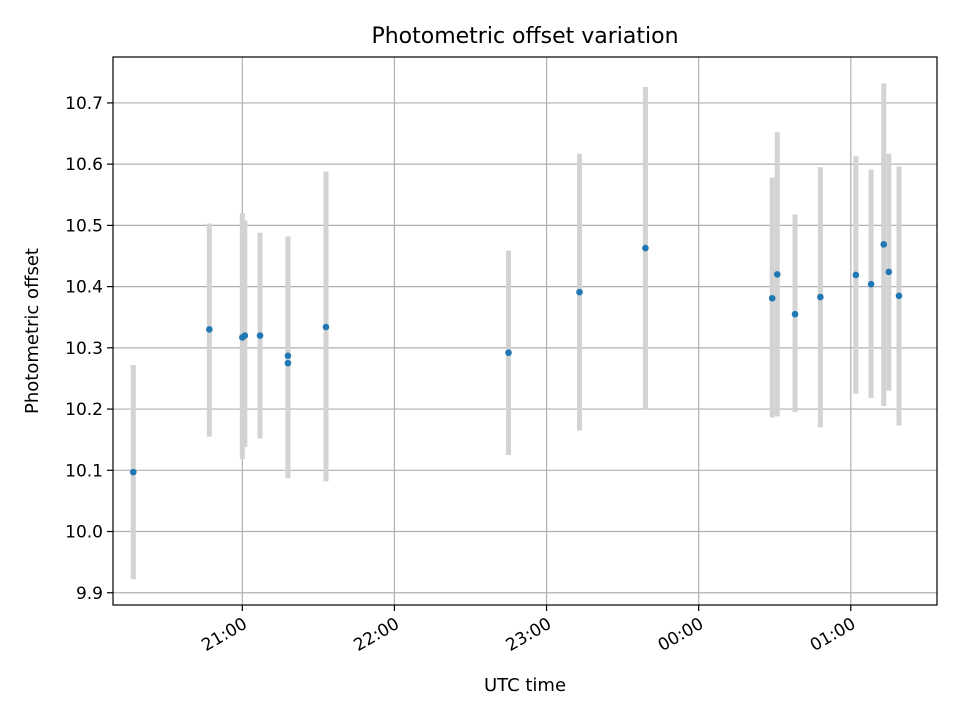 The image size is (960, 720). What do you see at coordinates (84, 533) in the screenshot?
I see `y-tick-label: 10.0` at bounding box center [84, 533].